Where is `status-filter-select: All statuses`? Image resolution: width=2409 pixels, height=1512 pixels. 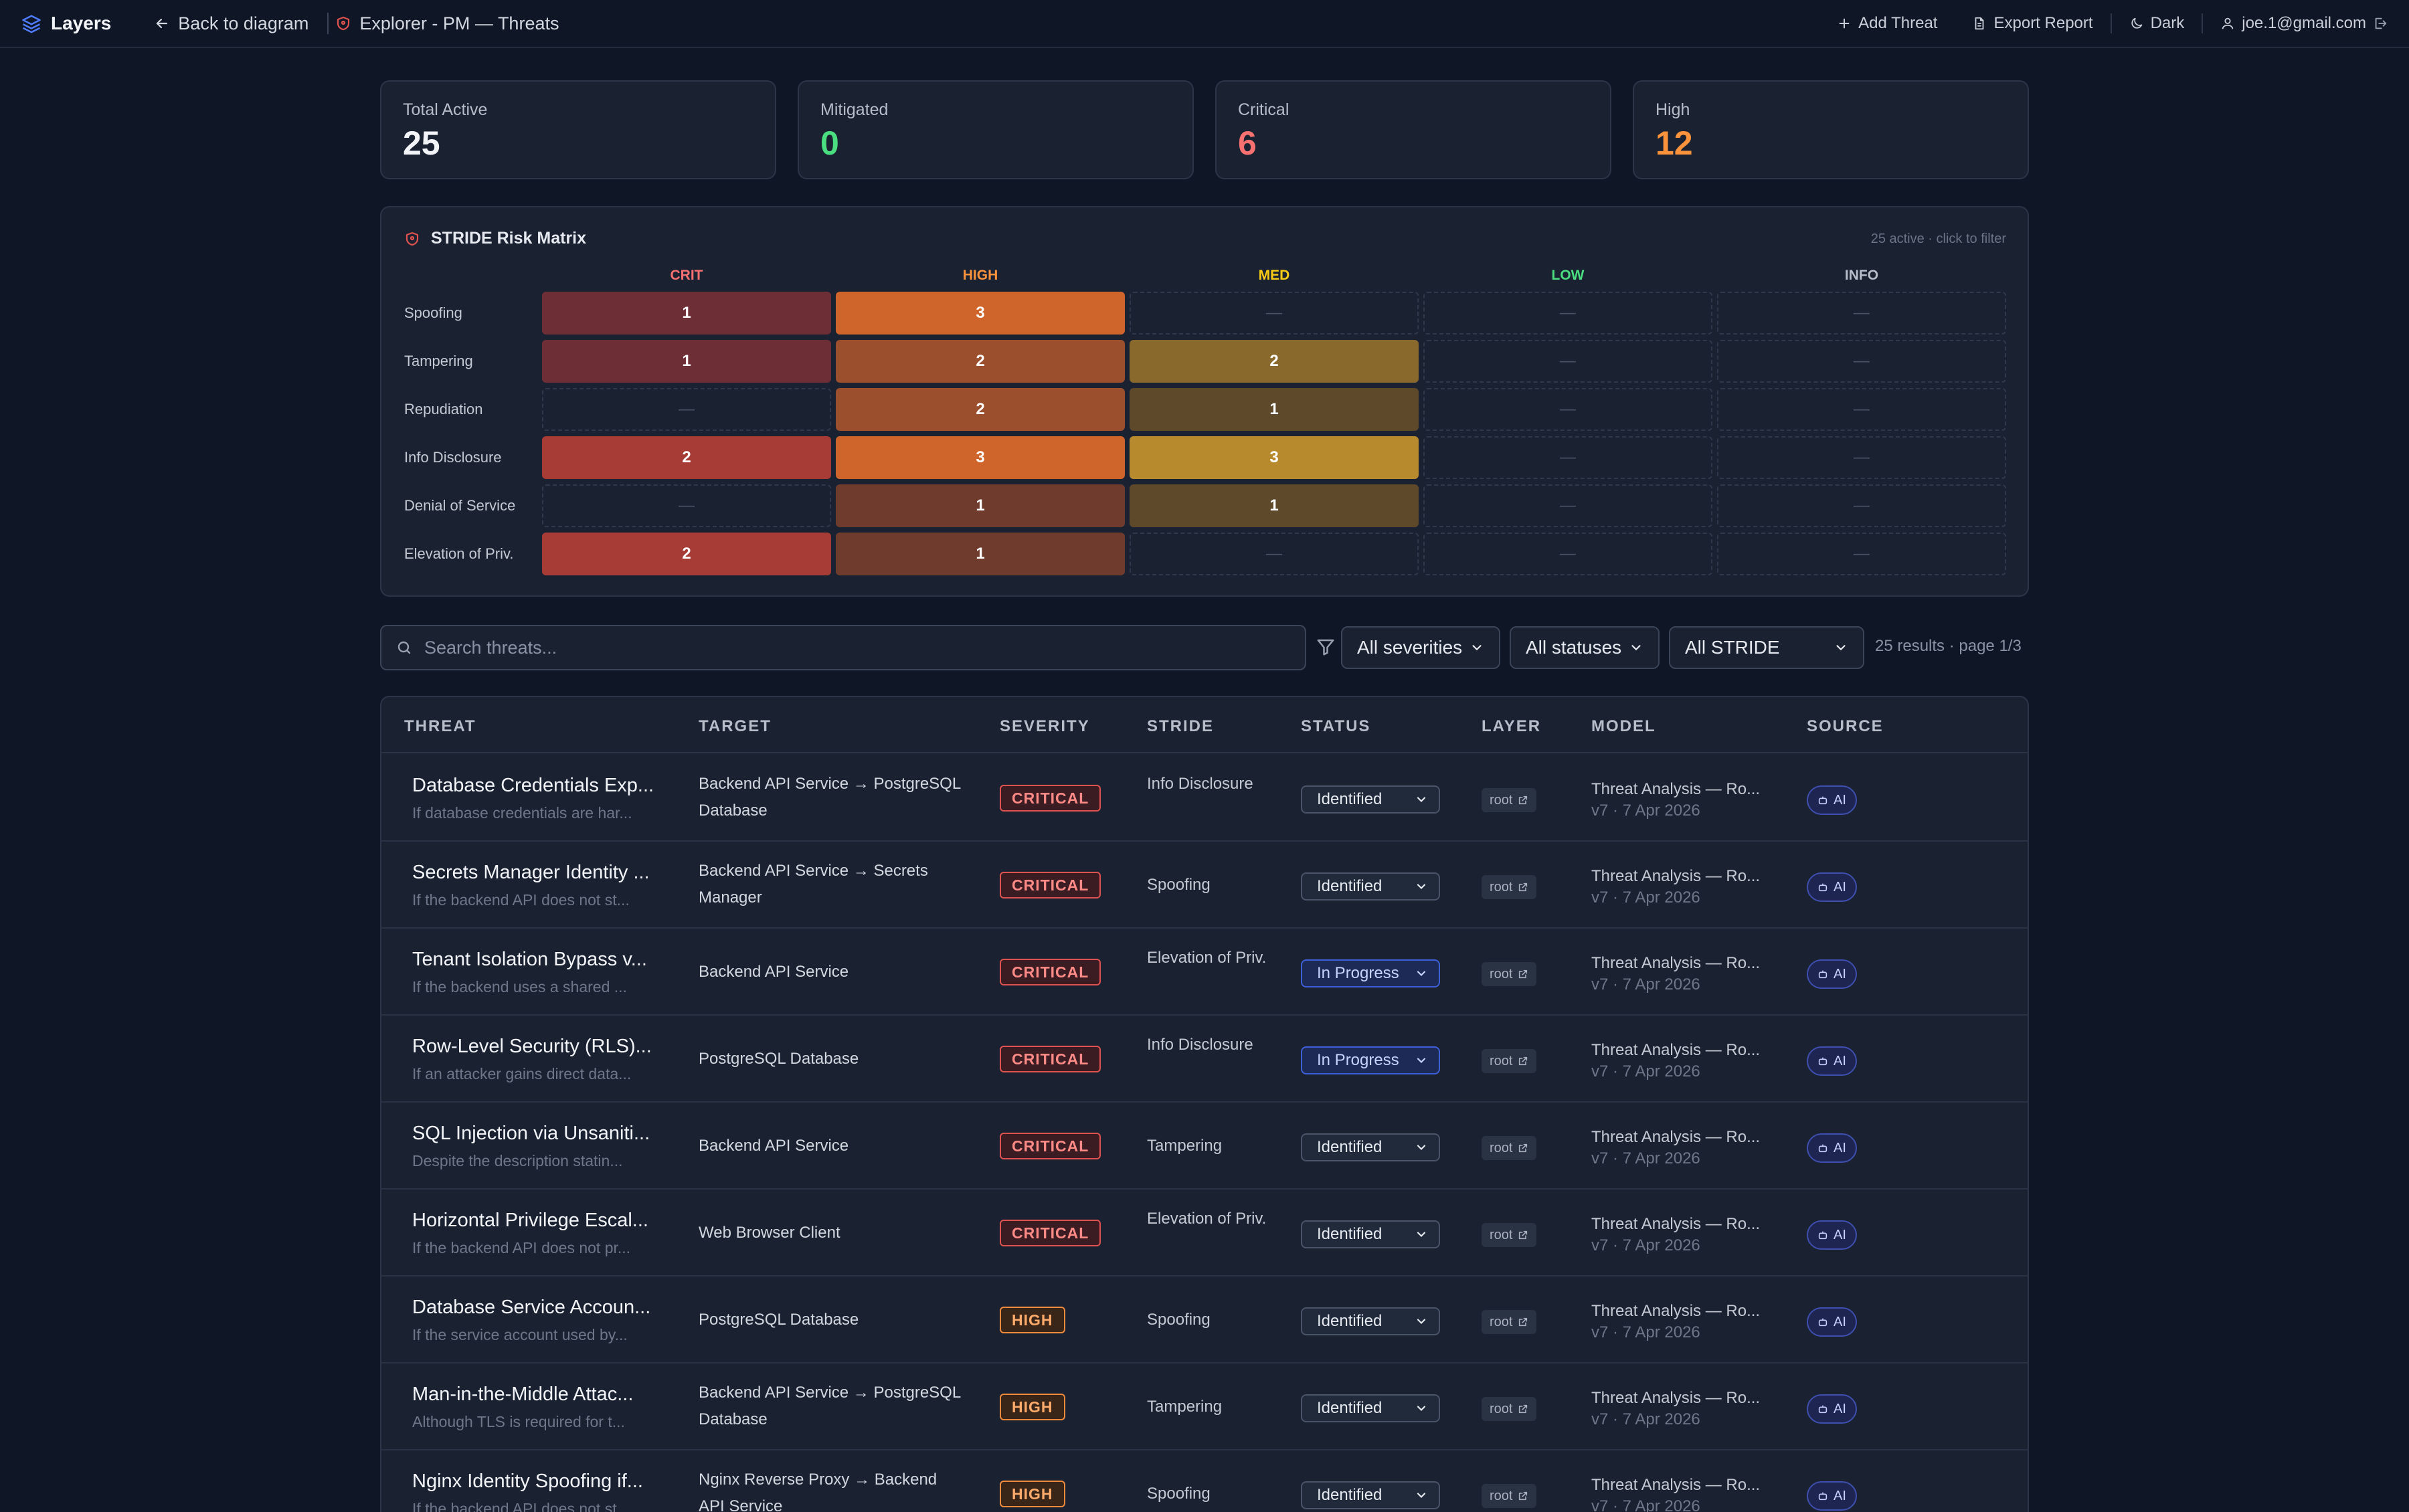 status-filter-select: All statuses is located at coordinates (1585, 647).